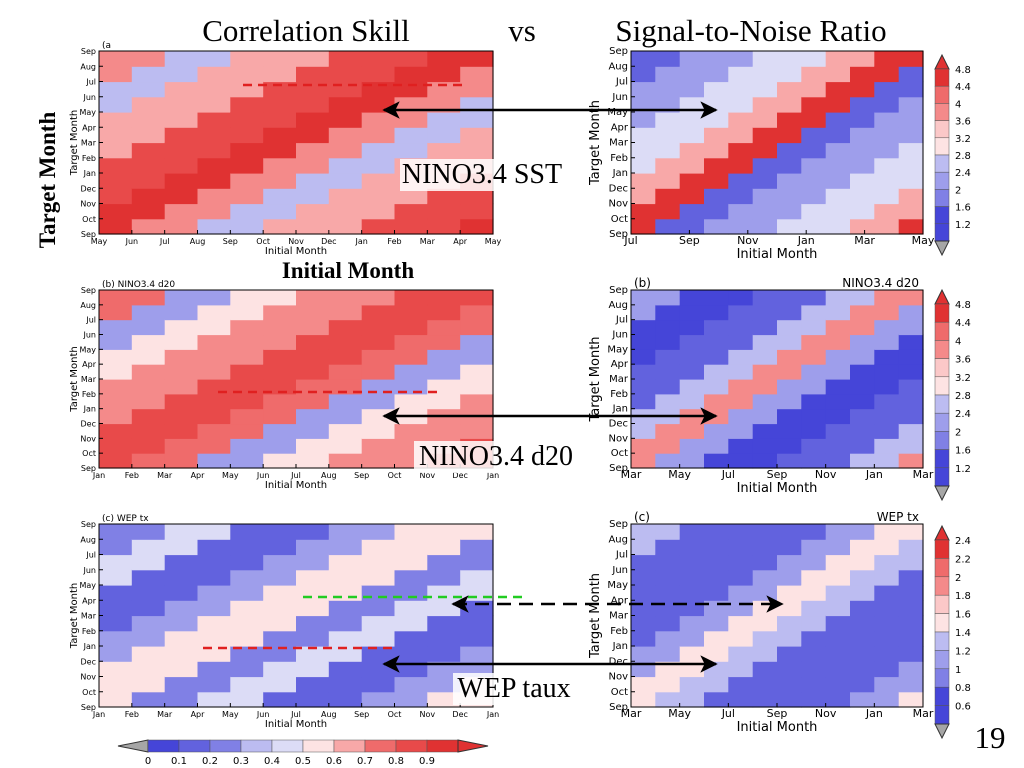 This screenshot has height=768, width=1024. Describe the element at coordinates (620, 173) in the screenshot. I see `y-tick-label: Jan` at that location.